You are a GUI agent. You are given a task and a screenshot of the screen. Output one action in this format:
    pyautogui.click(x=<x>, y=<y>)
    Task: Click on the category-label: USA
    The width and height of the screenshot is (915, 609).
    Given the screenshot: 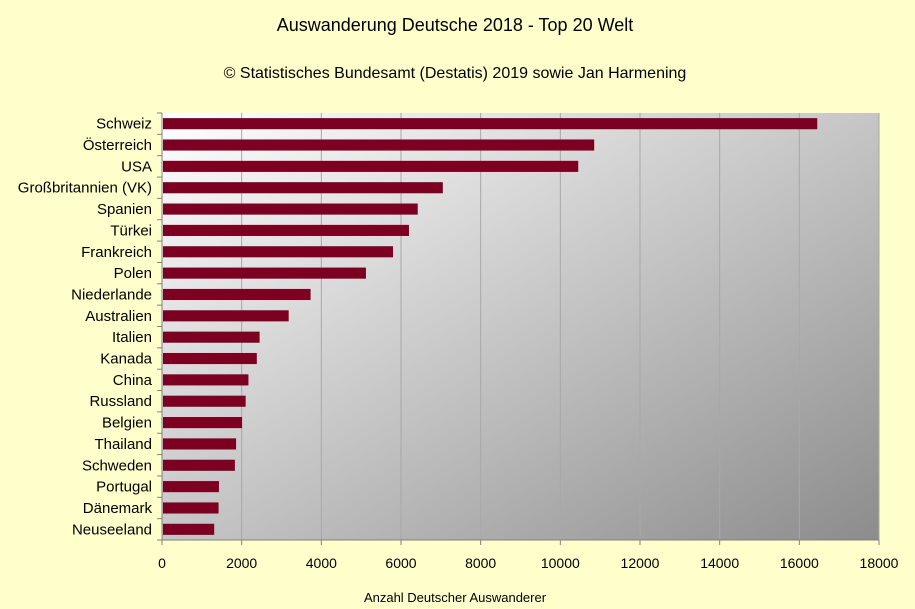 What is the action you would take?
    pyautogui.click(x=136, y=166)
    